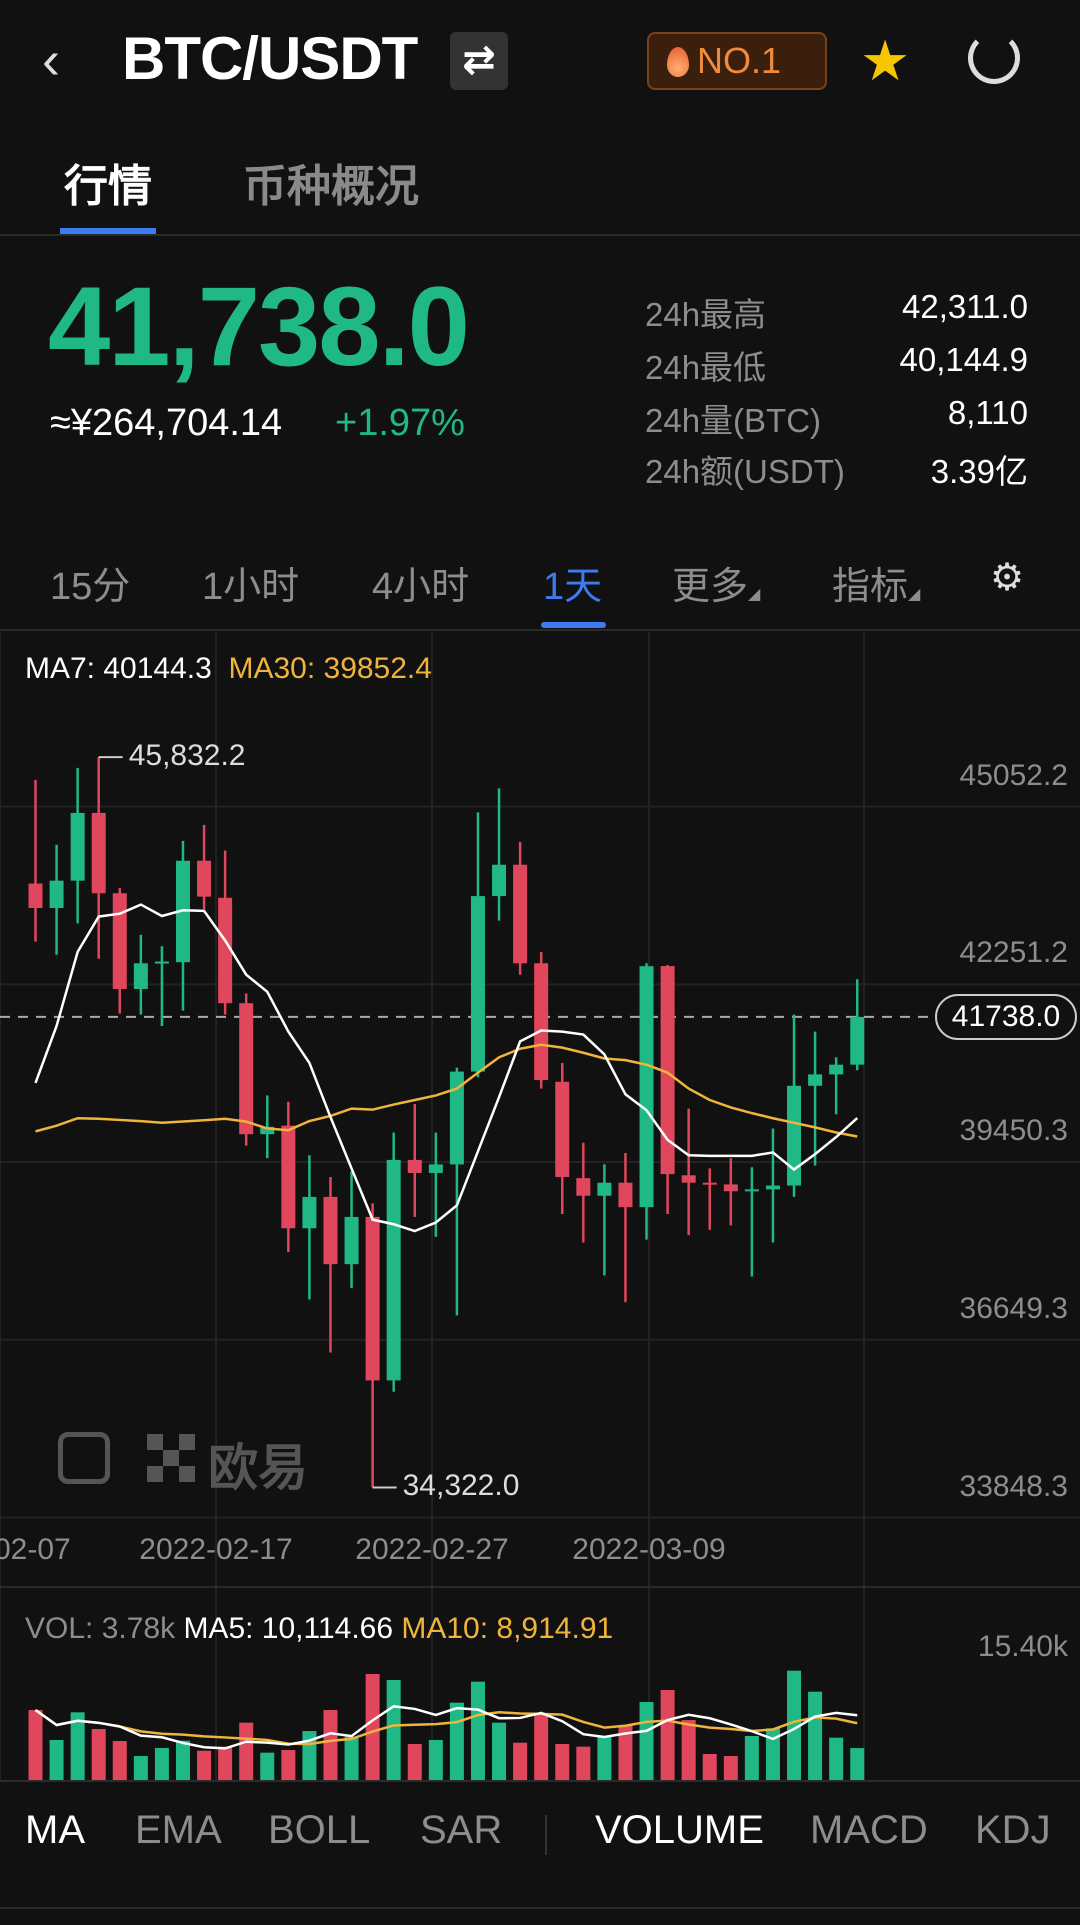 Image resolution: width=1080 pixels, height=1925 pixels. I want to click on back-button: ‹, so click(62, 60).